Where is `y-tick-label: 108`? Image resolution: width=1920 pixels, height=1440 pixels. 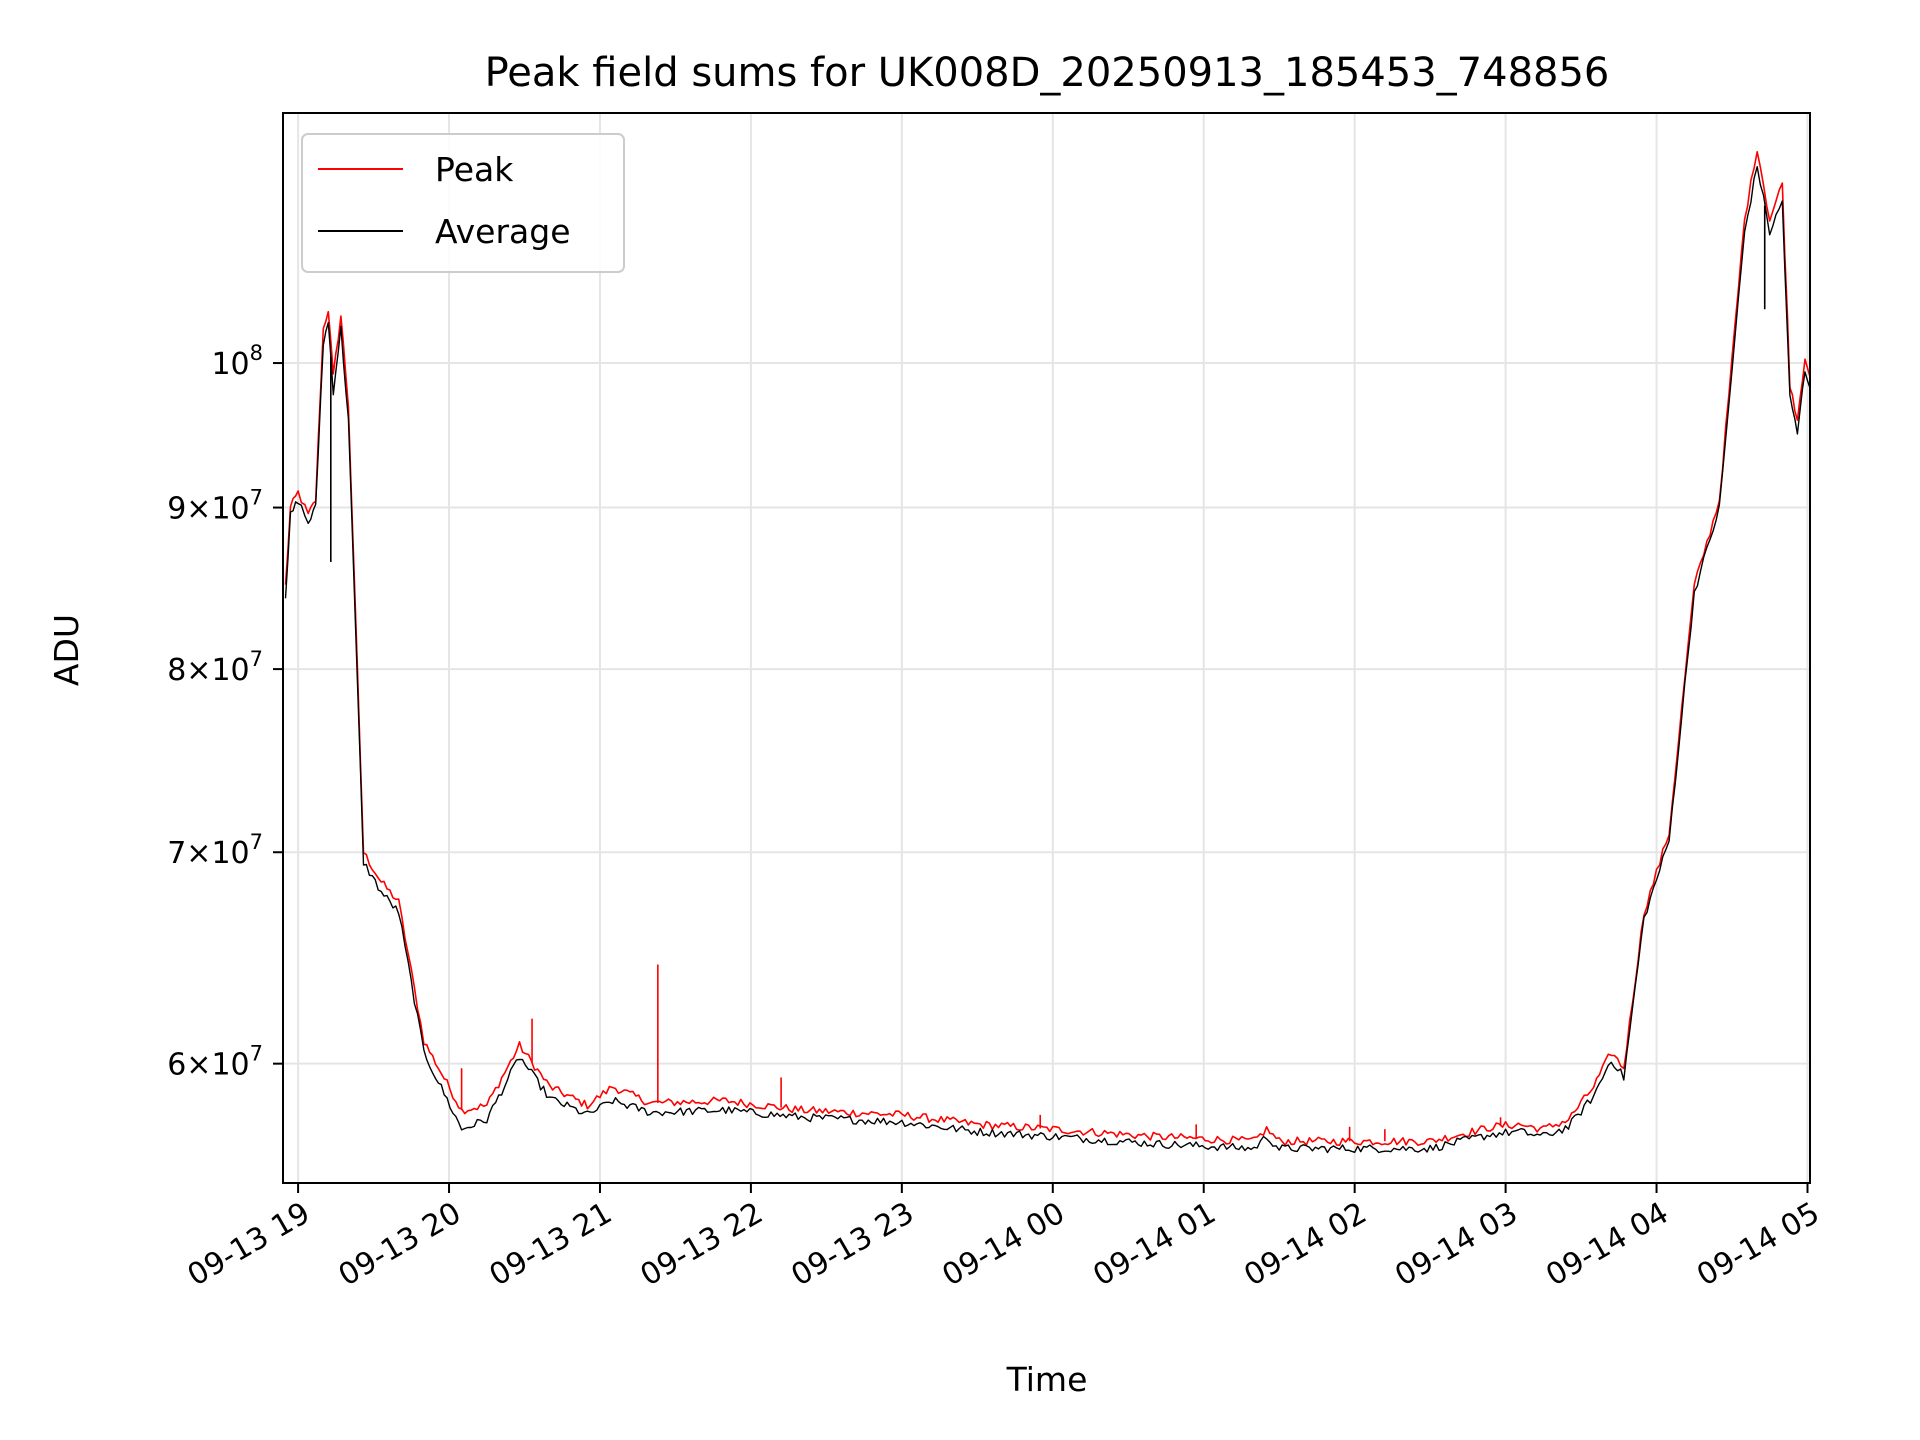
y-tick-label: 108 is located at coordinates (237, 361).